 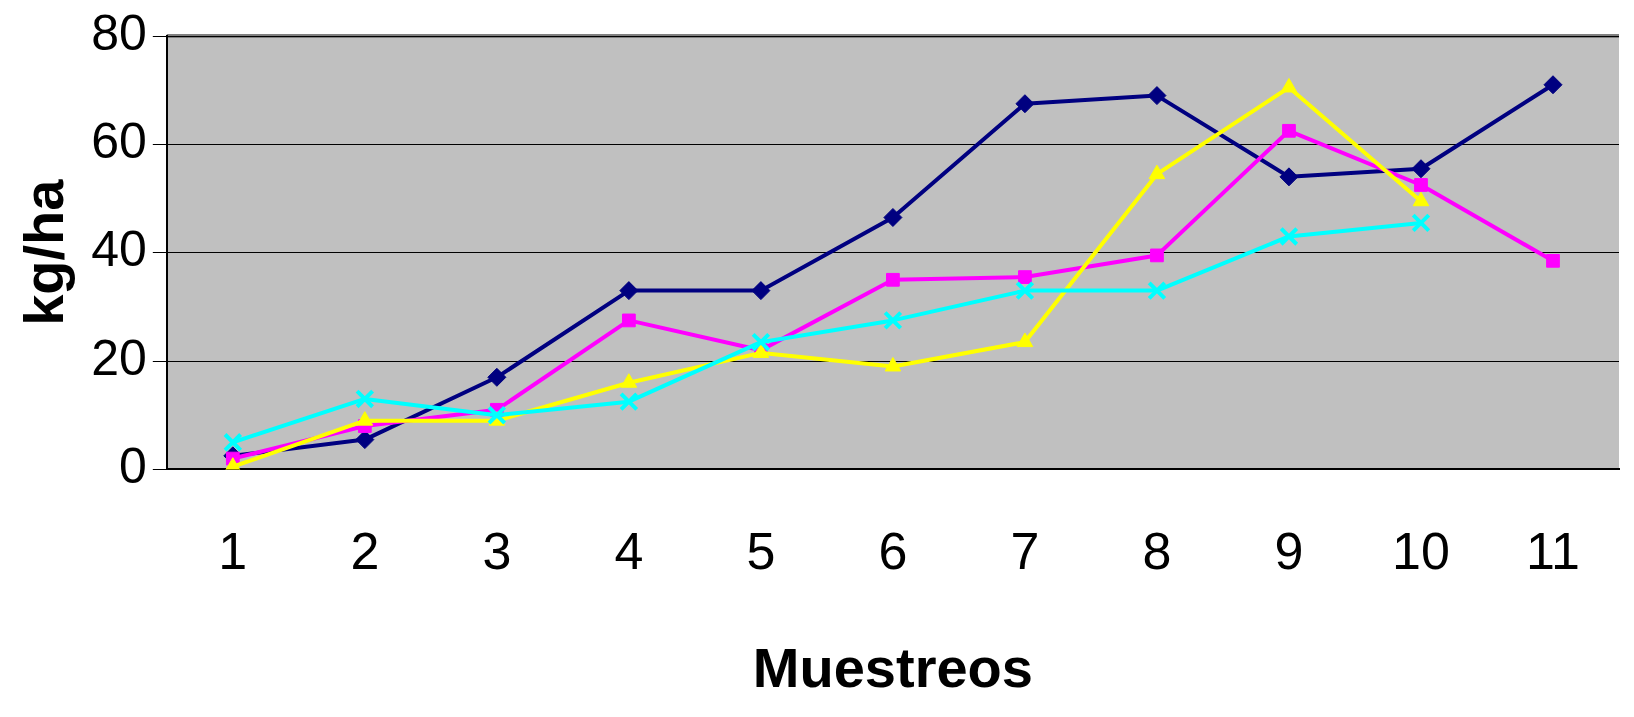 I want to click on x-tick-label: 11, so click(x=1553, y=550).